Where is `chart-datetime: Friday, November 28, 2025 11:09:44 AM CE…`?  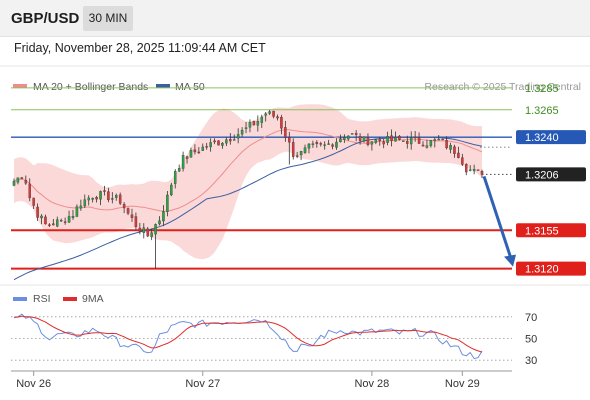
chart-datetime: Friday, November 28, 2025 11:09:44 AM CE… is located at coordinates (140, 48).